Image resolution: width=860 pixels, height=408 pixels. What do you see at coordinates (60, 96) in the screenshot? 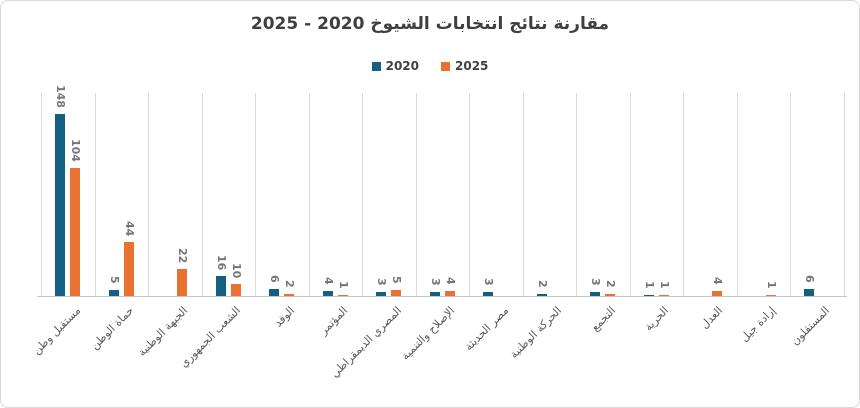
I see `bar-label-2020: 148` at bounding box center [60, 96].